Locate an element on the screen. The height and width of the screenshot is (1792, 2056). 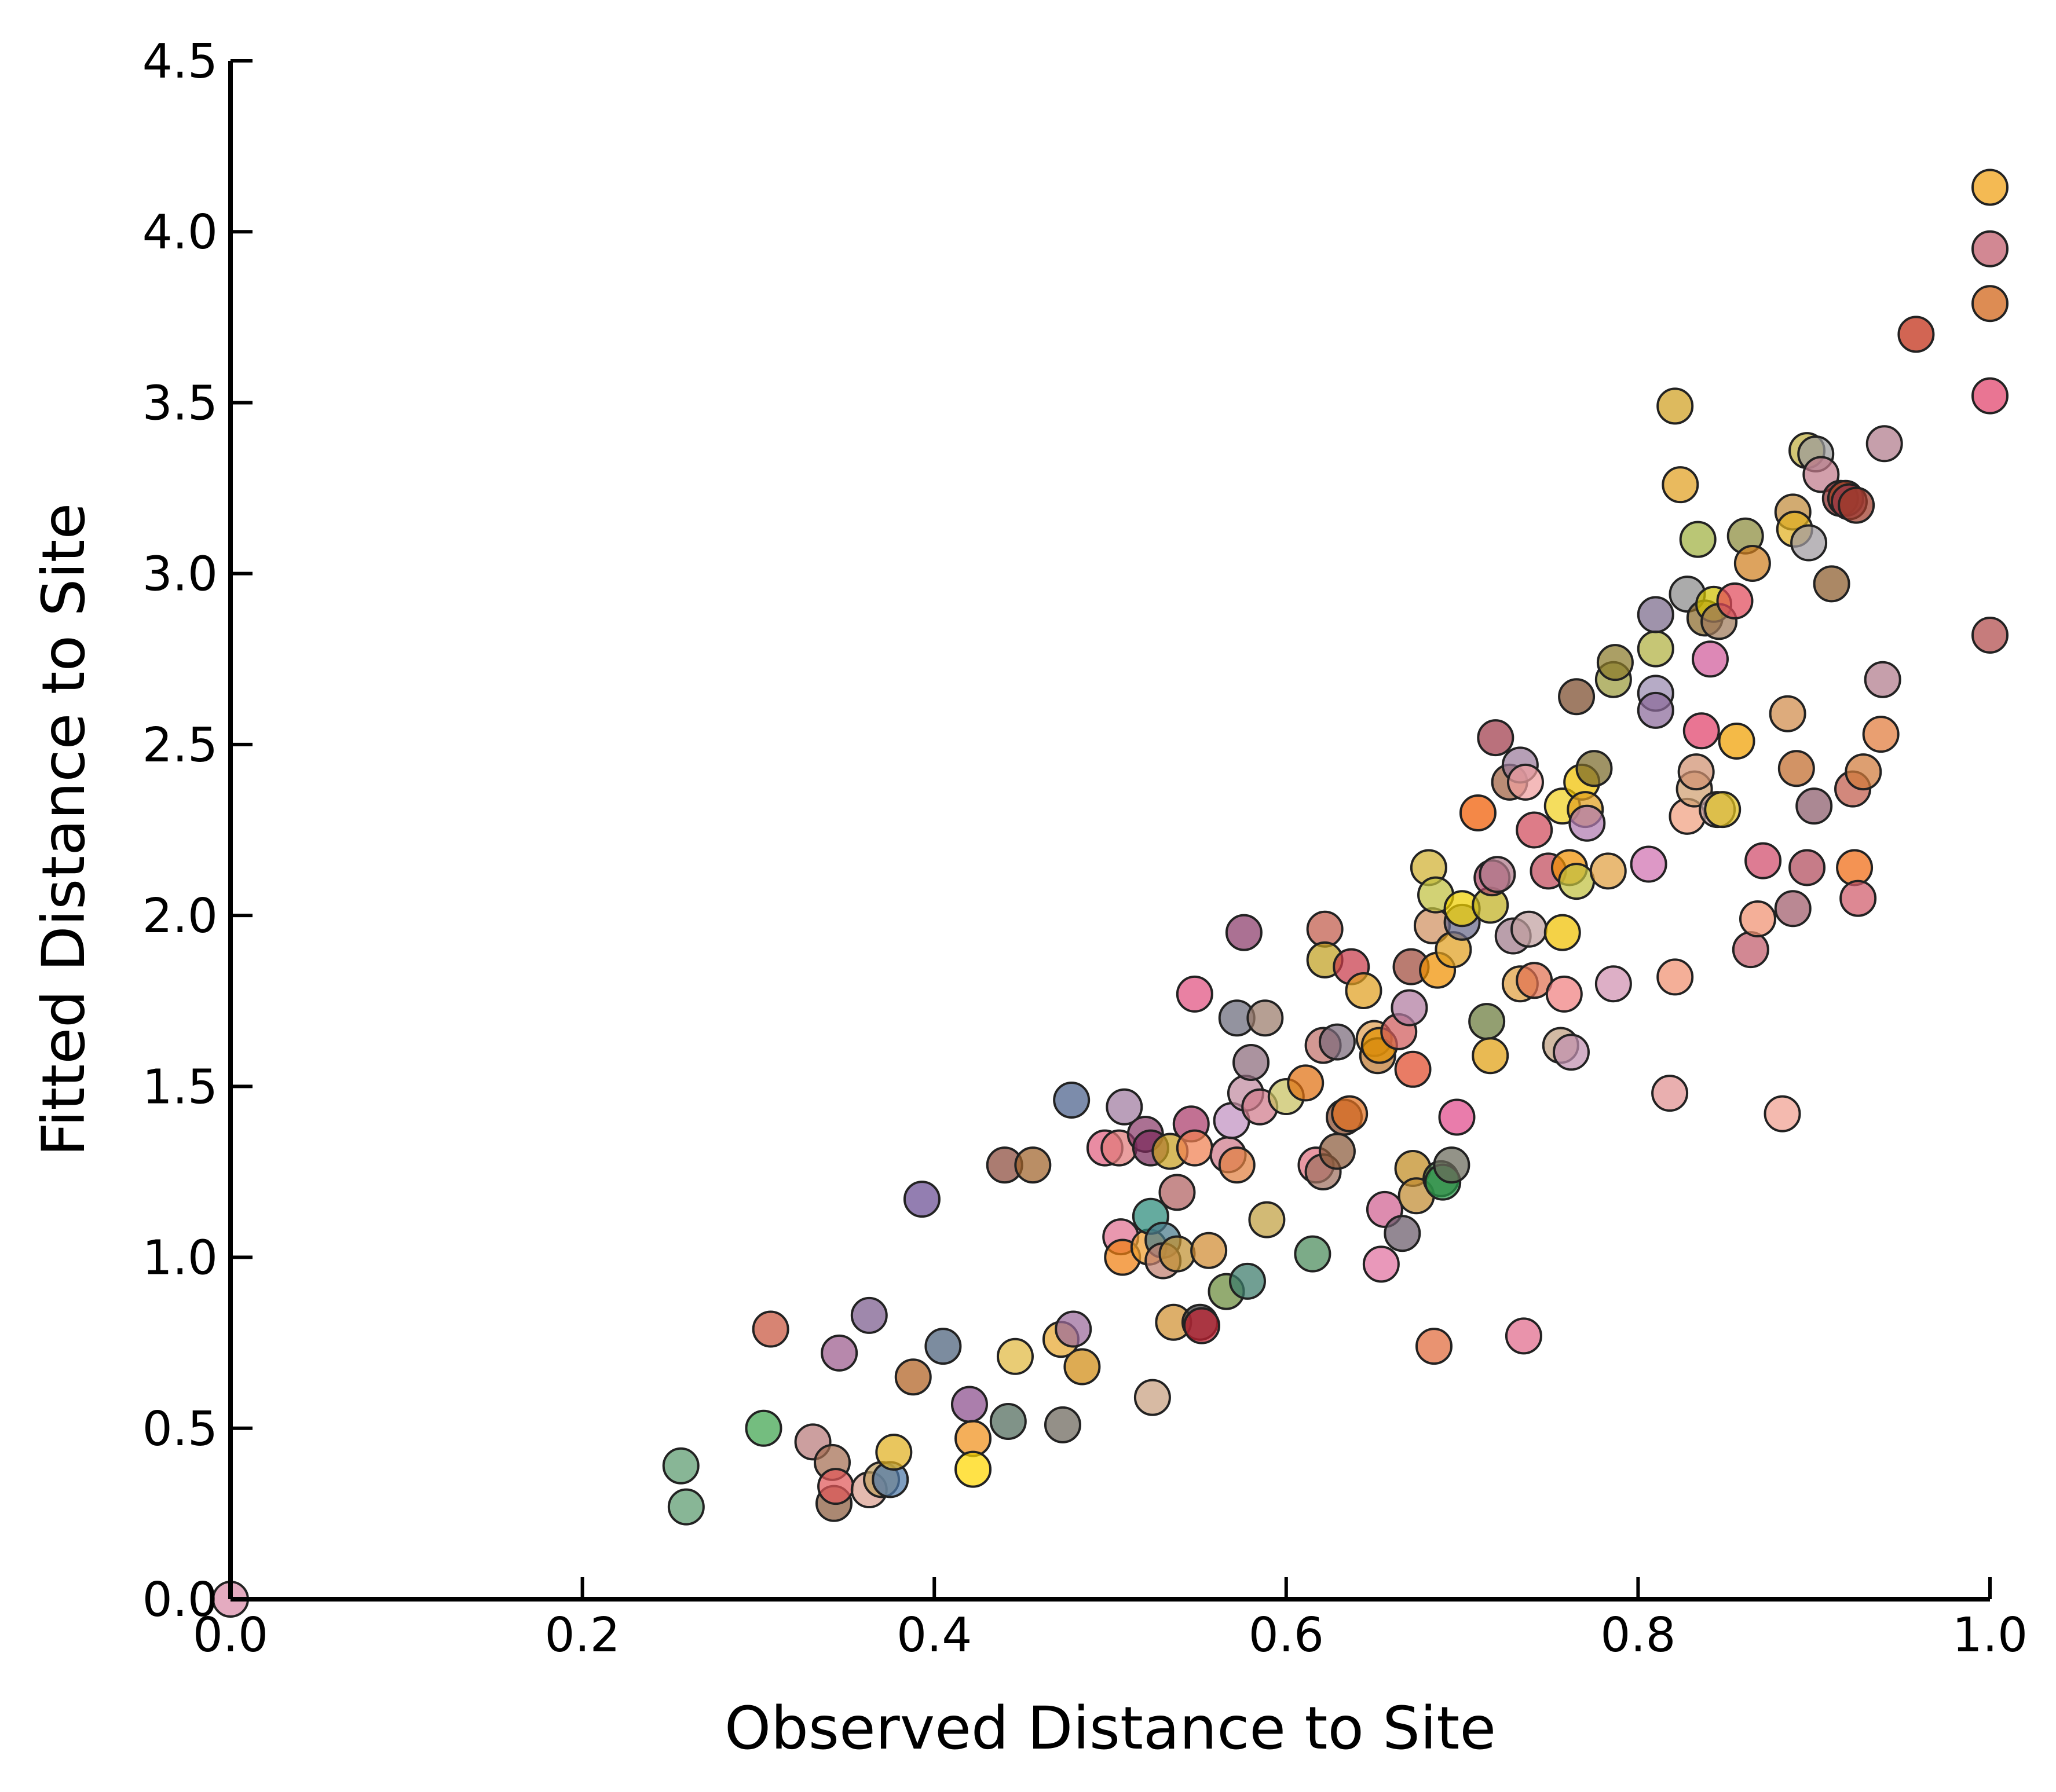
y-tick-label: 2.5 is located at coordinates (180, 745).